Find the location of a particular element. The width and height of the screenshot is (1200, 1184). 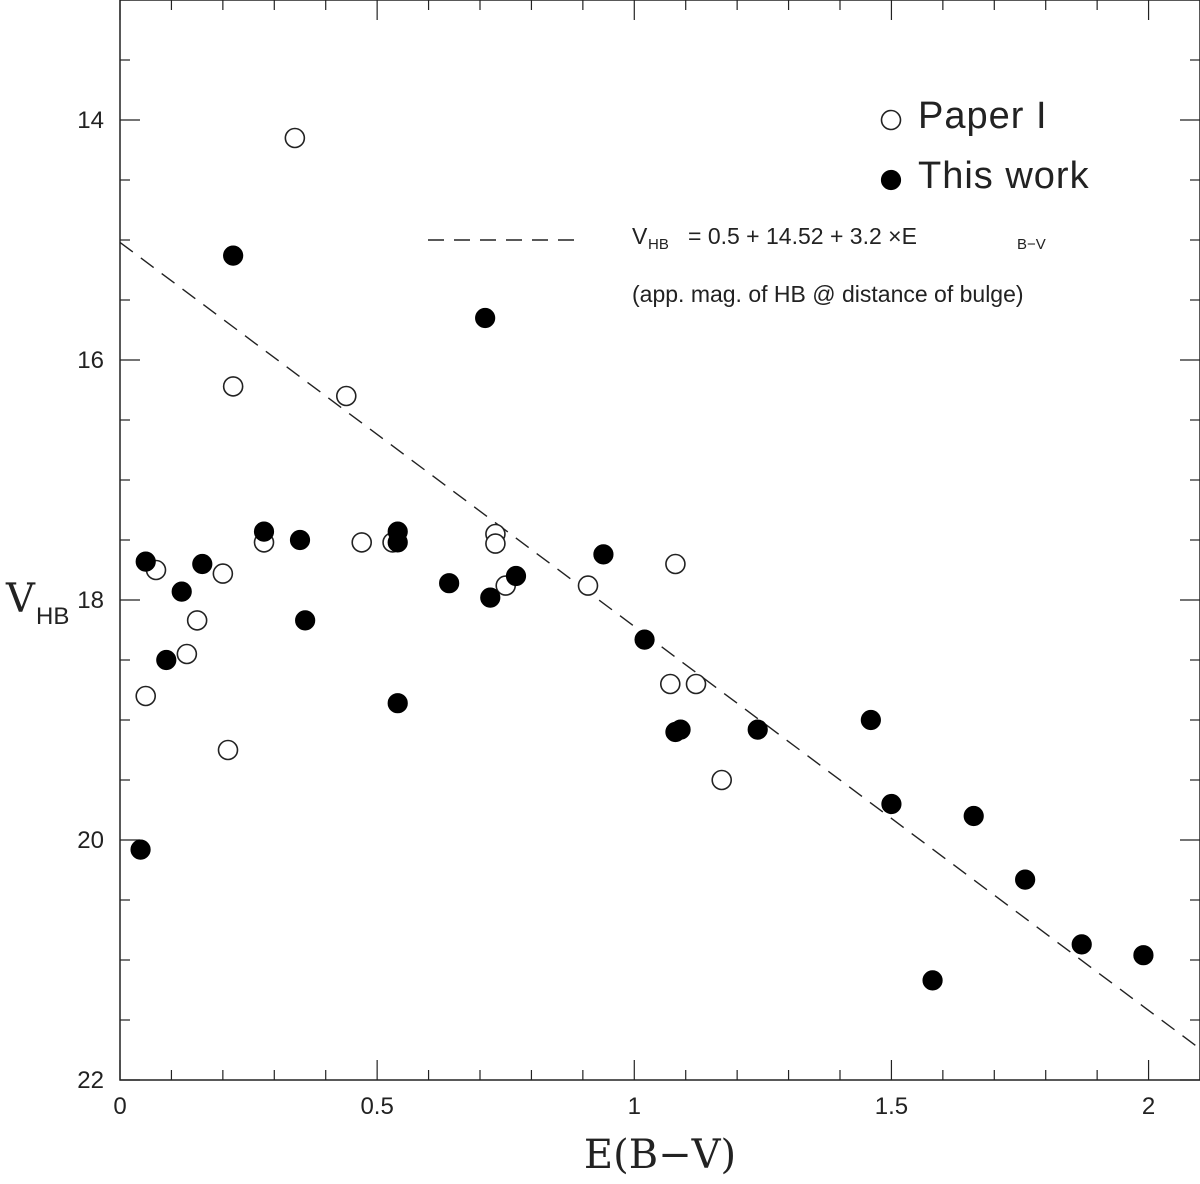

y-axis-title-main: V is located at coordinates (20, 599).